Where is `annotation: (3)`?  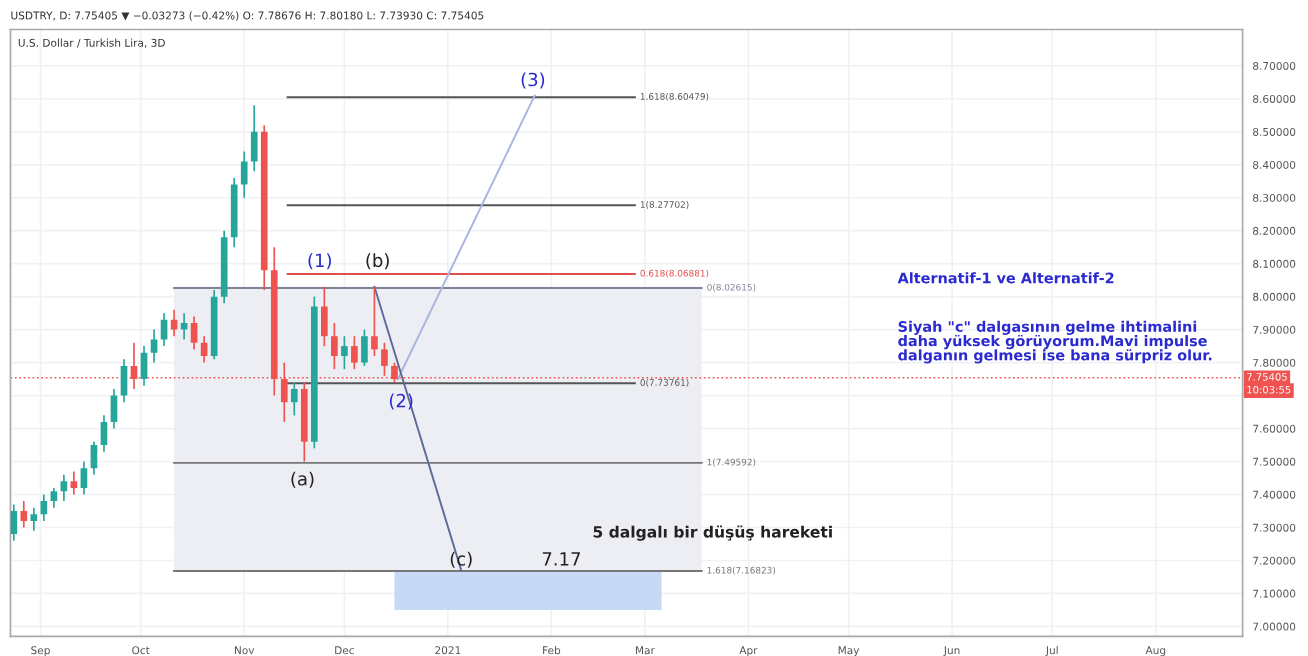
annotation: (3) is located at coordinates (533, 80).